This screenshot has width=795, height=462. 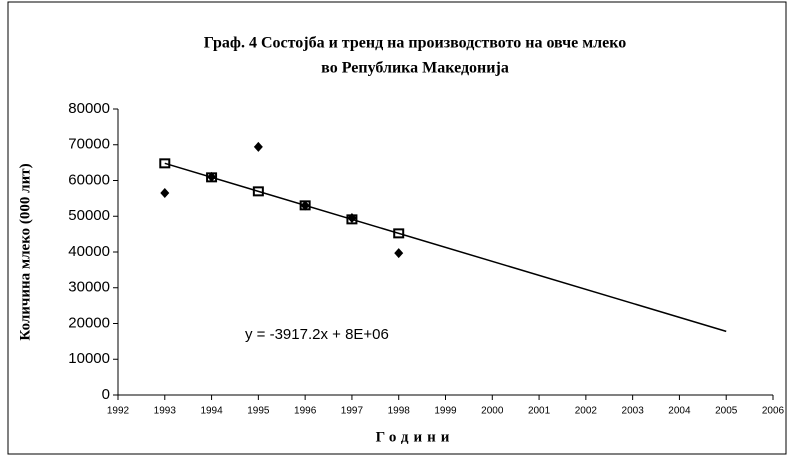 I want to click on x-tick-label: 1999, so click(x=445, y=411).